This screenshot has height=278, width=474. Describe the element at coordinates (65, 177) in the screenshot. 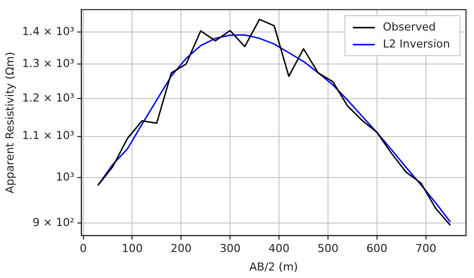

I see `y-tick-label: 10³` at that location.